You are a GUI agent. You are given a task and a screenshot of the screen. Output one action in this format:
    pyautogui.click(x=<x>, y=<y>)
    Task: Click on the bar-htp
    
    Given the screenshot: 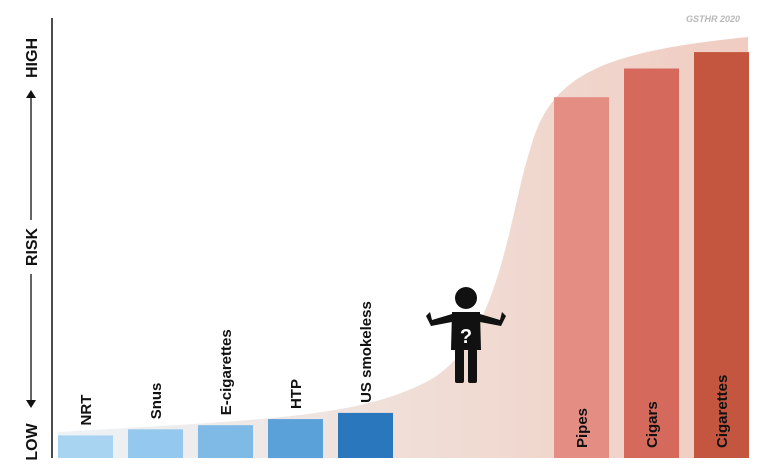 What is the action you would take?
    pyautogui.click(x=295, y=439)
    